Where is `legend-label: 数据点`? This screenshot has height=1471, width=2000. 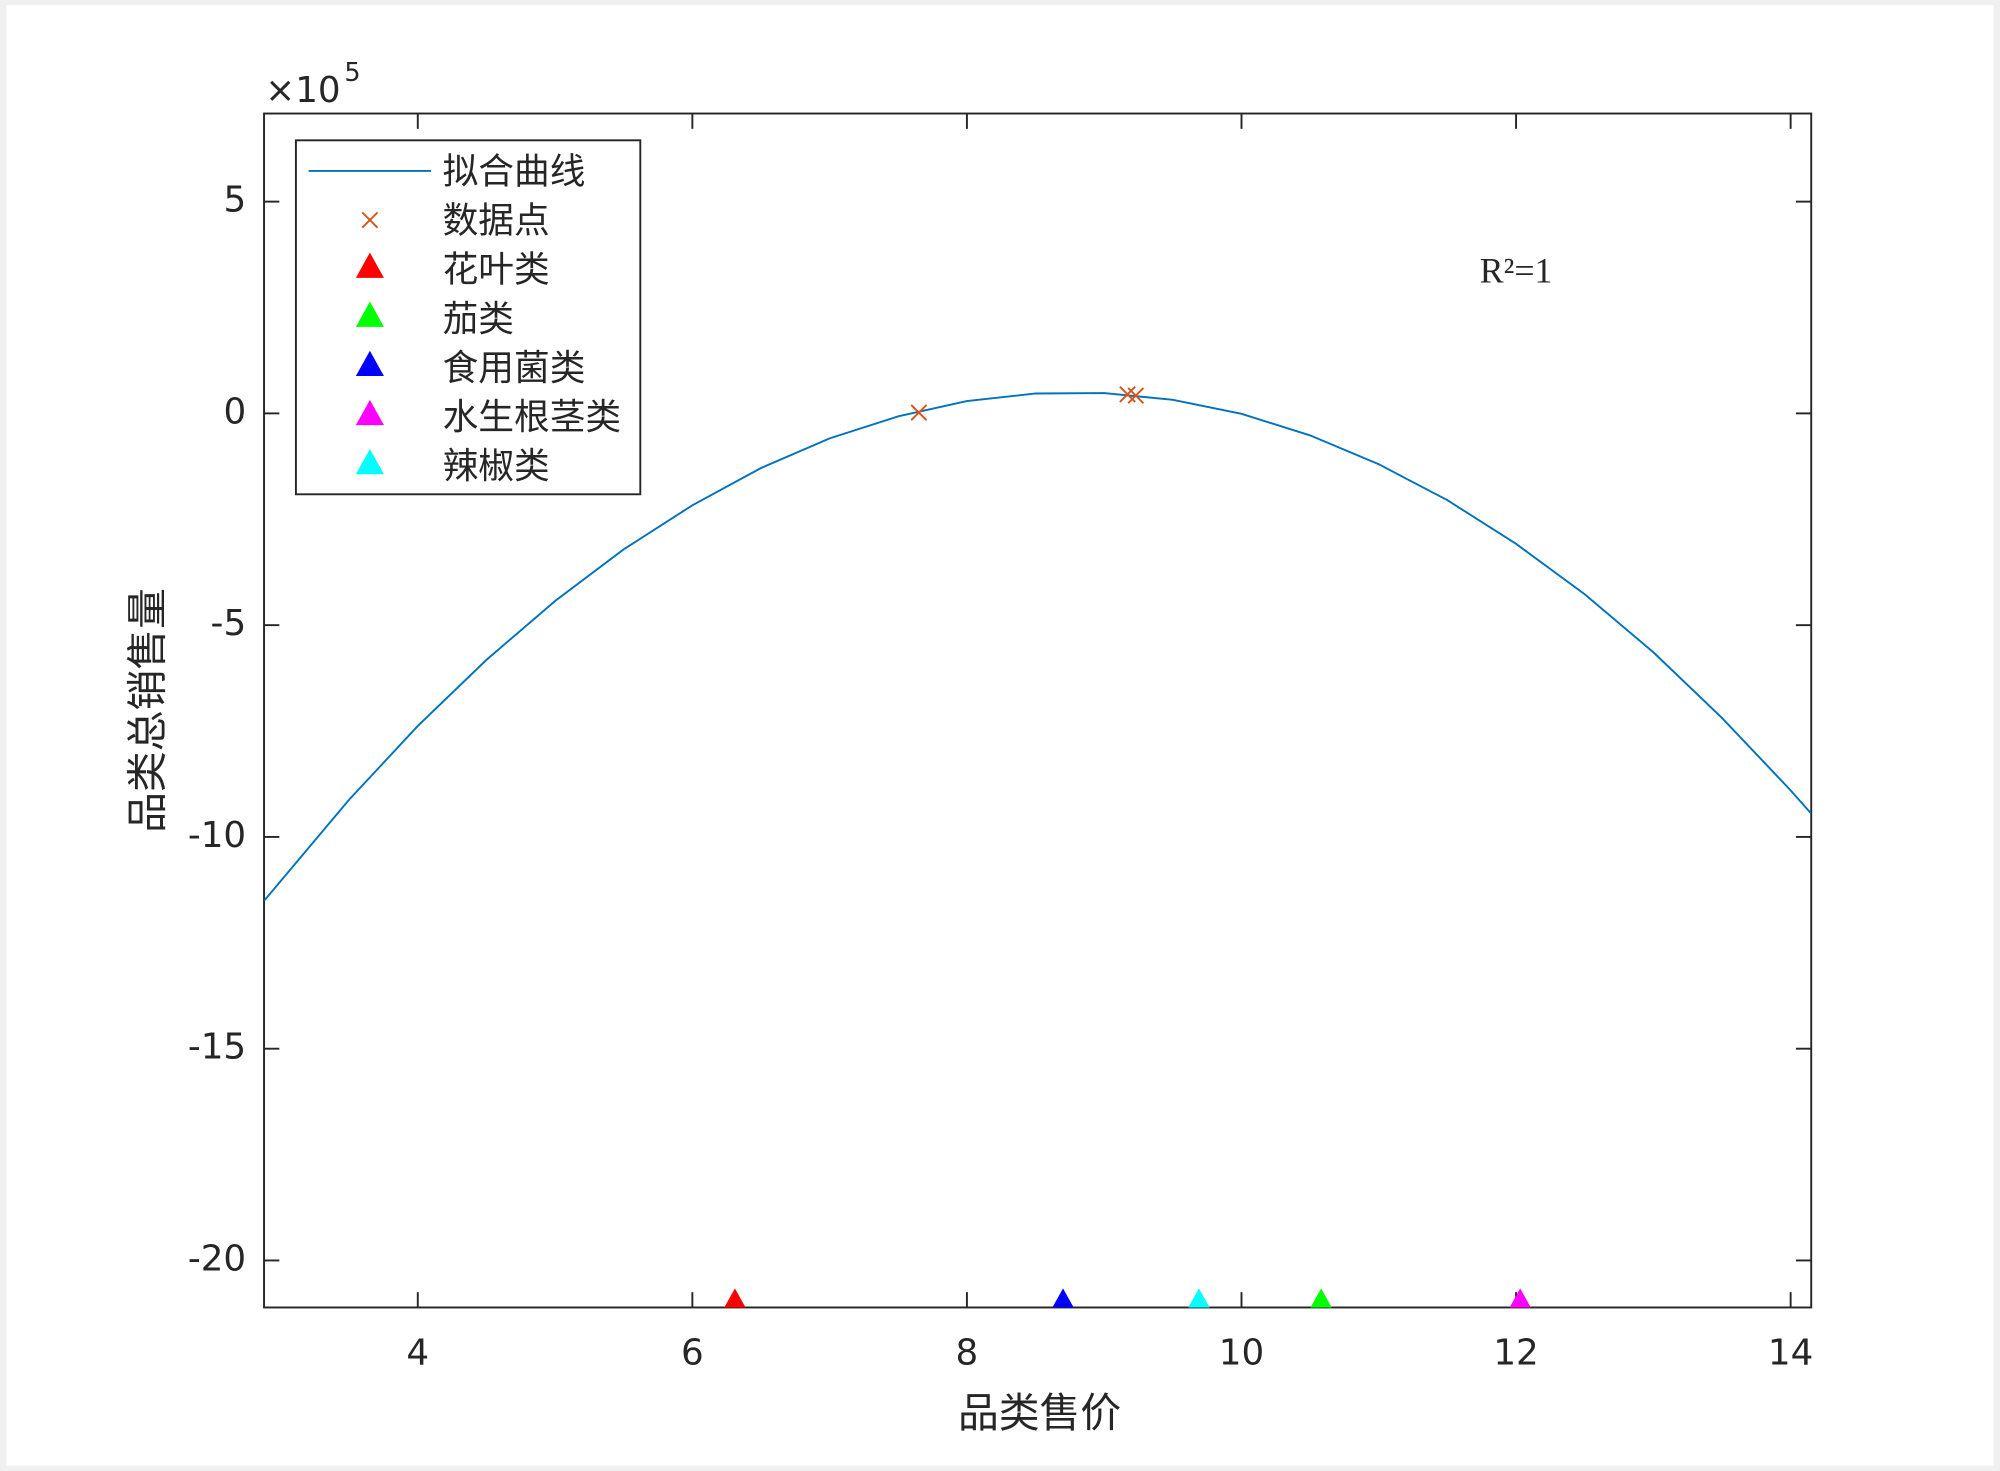
legend-label: 数据点 is located at coordinates (496, 221).